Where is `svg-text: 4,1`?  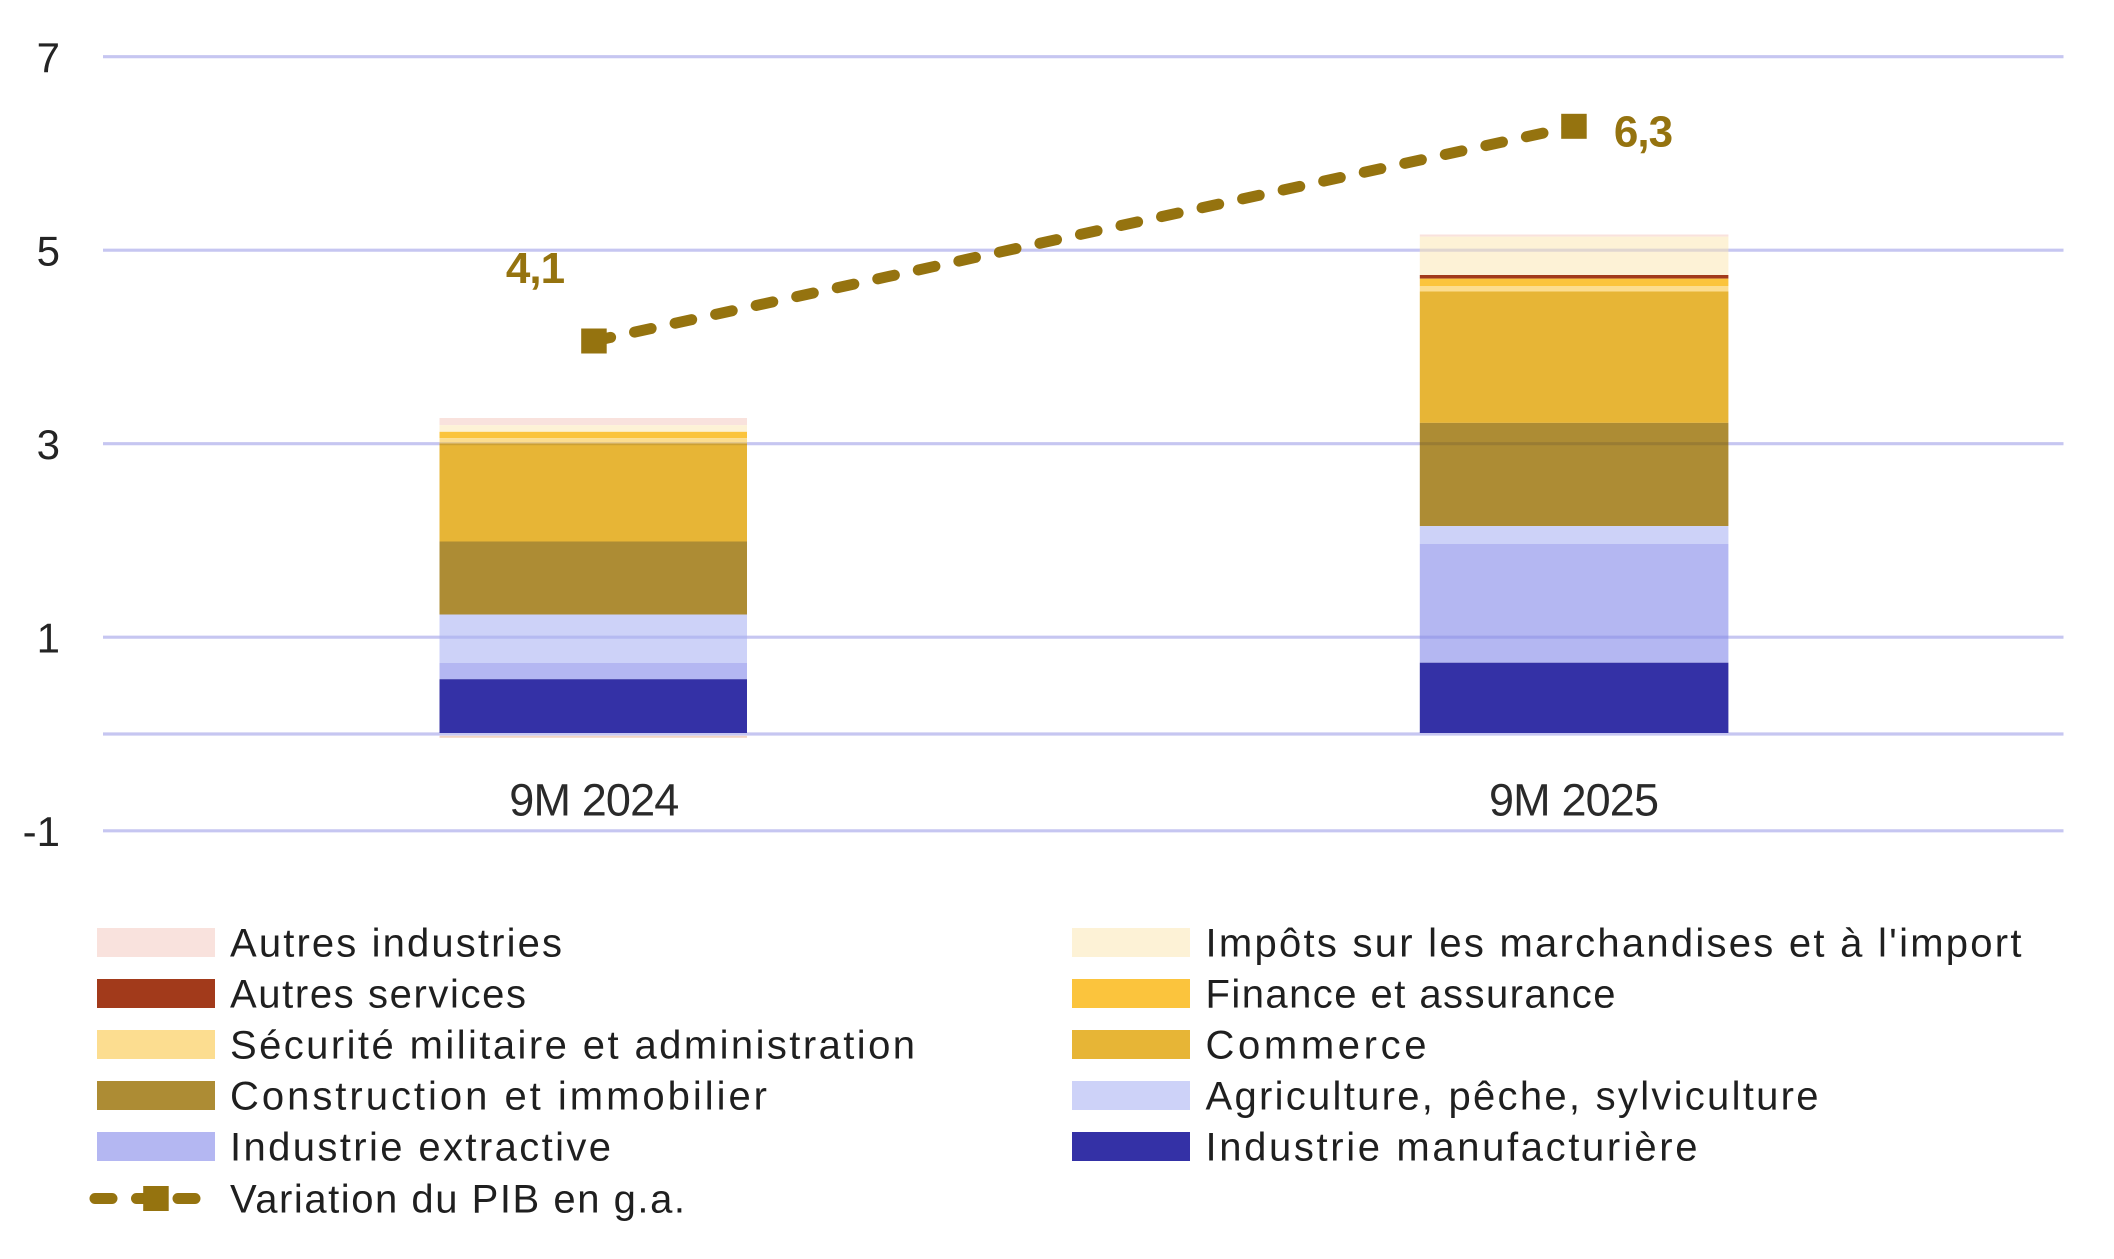 svg-text: 4,1 is located at coordinates (535, 268).